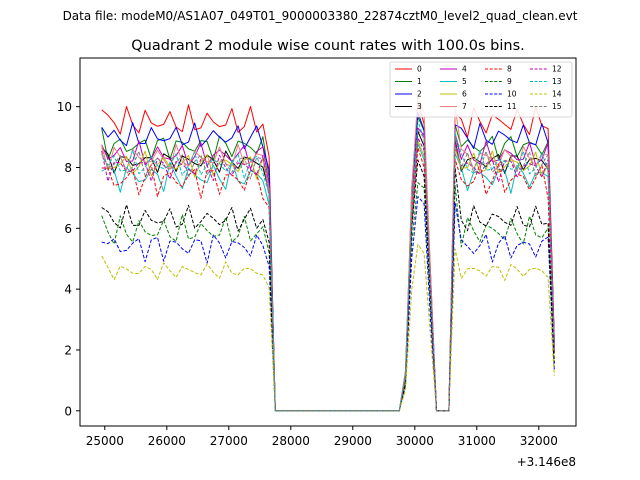 The image size is (640, 480). What do you see at coordinates (68, 290) in the screenshot?
I see `y-tick-label: 4` at bounding box center [68, 290].